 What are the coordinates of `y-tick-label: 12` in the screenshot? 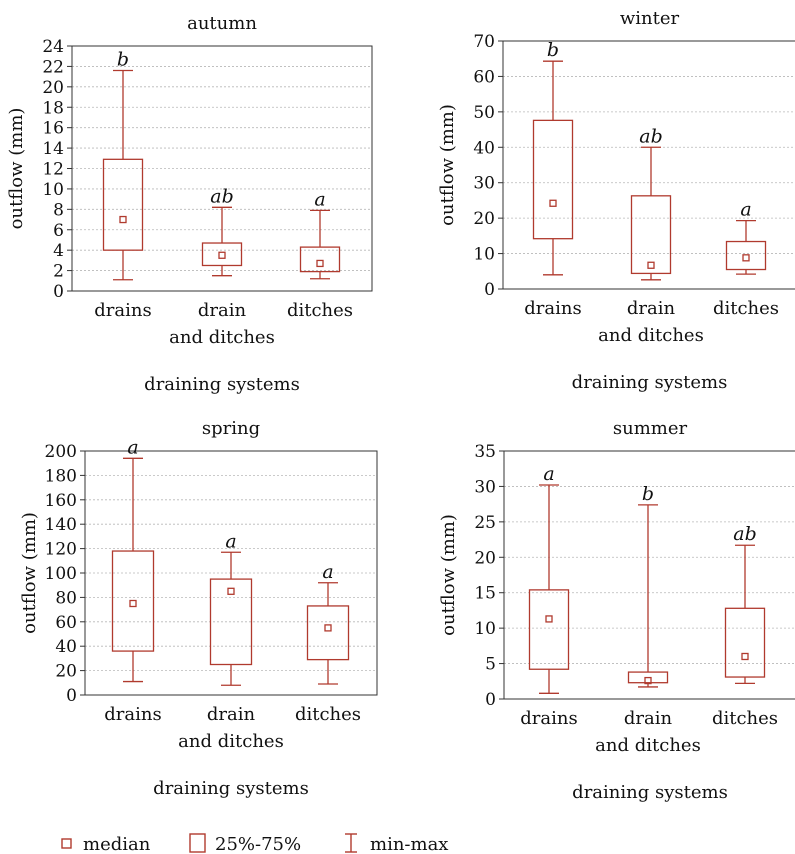 It's located at (53, 170).